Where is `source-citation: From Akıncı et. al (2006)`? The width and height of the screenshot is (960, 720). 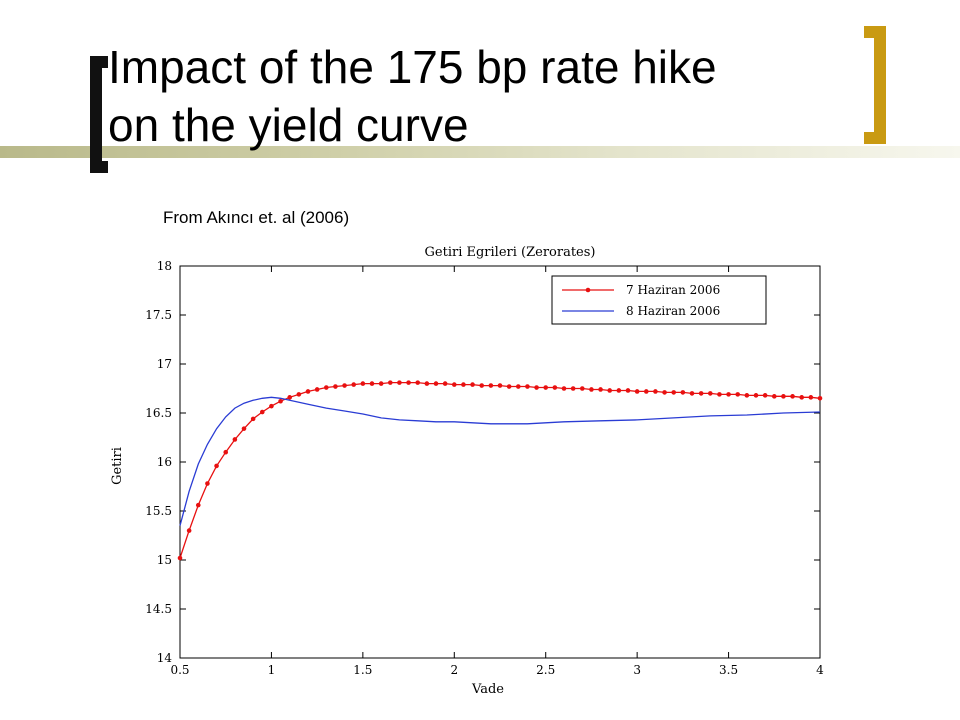 source-citation: From Akıncı et. al (2006) is located at coordinates (256, 217).